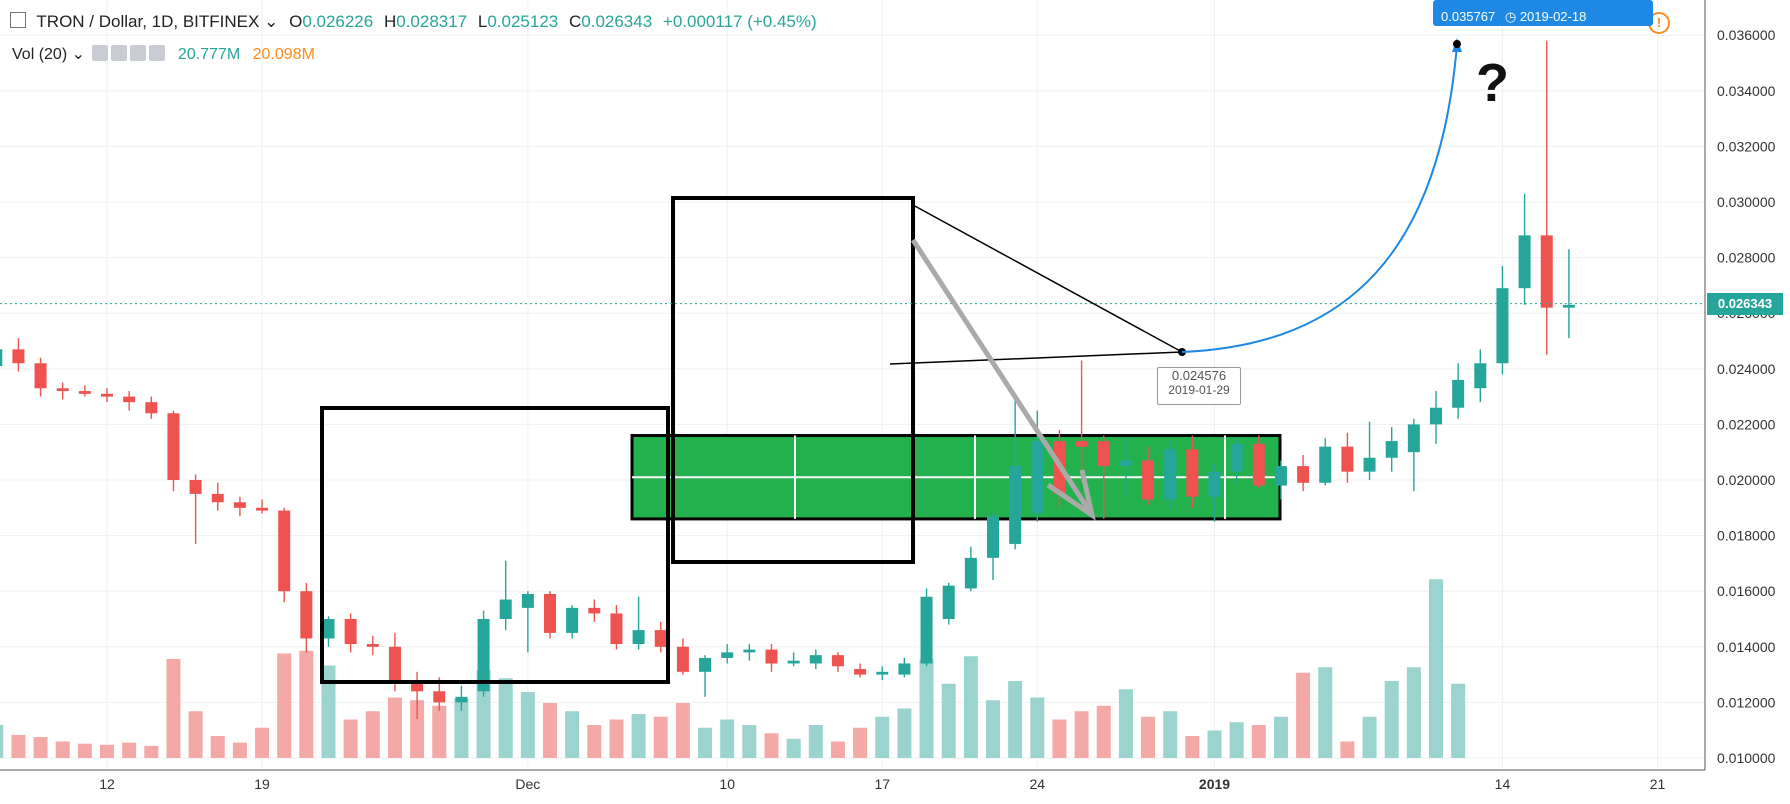 Image resolution: width=1790 pixels, height=804 pixels. I want to click on settings-icon, so click(119, 53).